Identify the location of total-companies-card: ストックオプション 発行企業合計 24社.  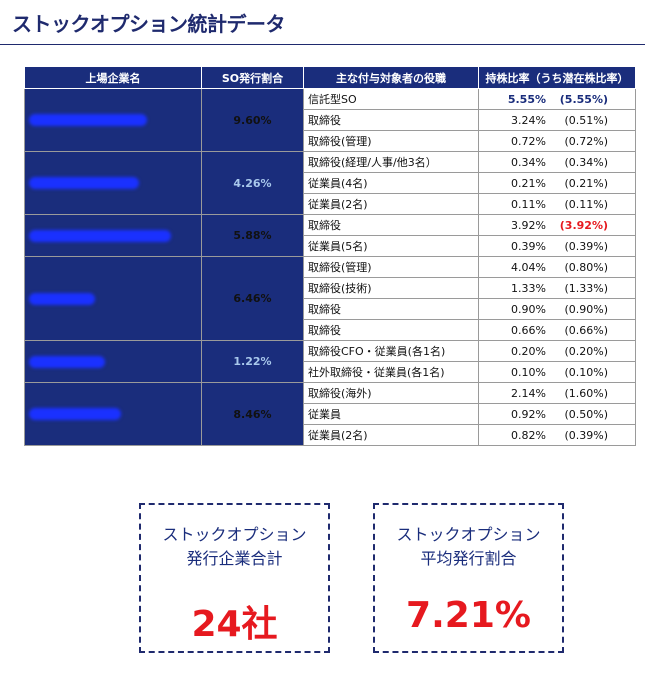
(234, 578).